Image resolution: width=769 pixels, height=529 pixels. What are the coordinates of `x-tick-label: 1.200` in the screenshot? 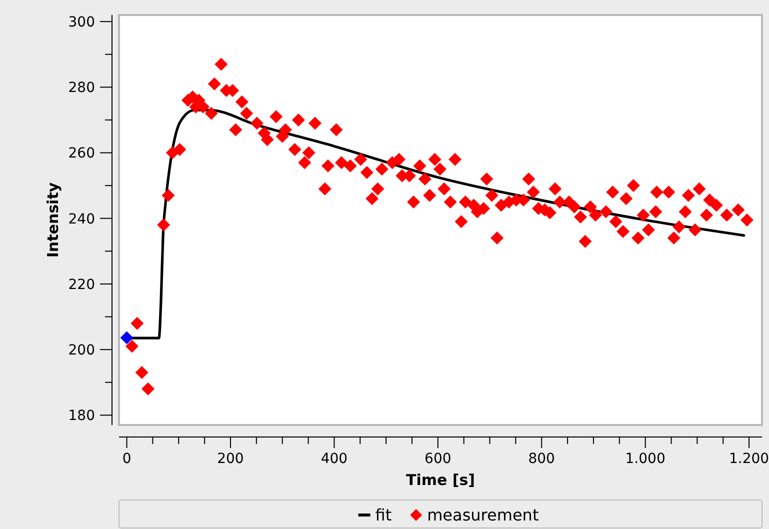 It's located at (748, 459).